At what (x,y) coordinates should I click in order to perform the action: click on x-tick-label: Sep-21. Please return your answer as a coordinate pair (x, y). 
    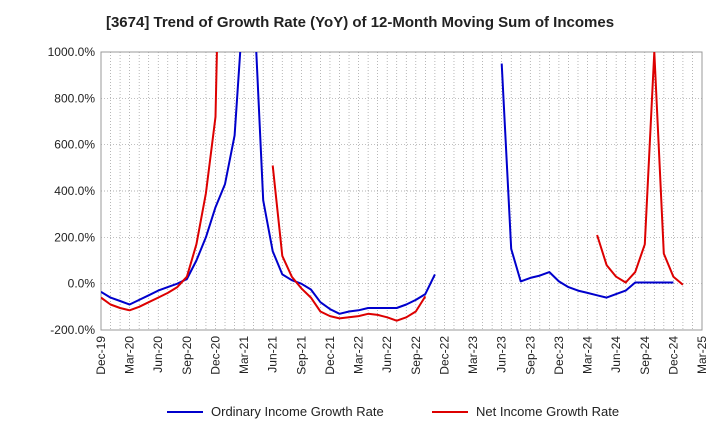
    Looking at the image, I should click on (301, 355).